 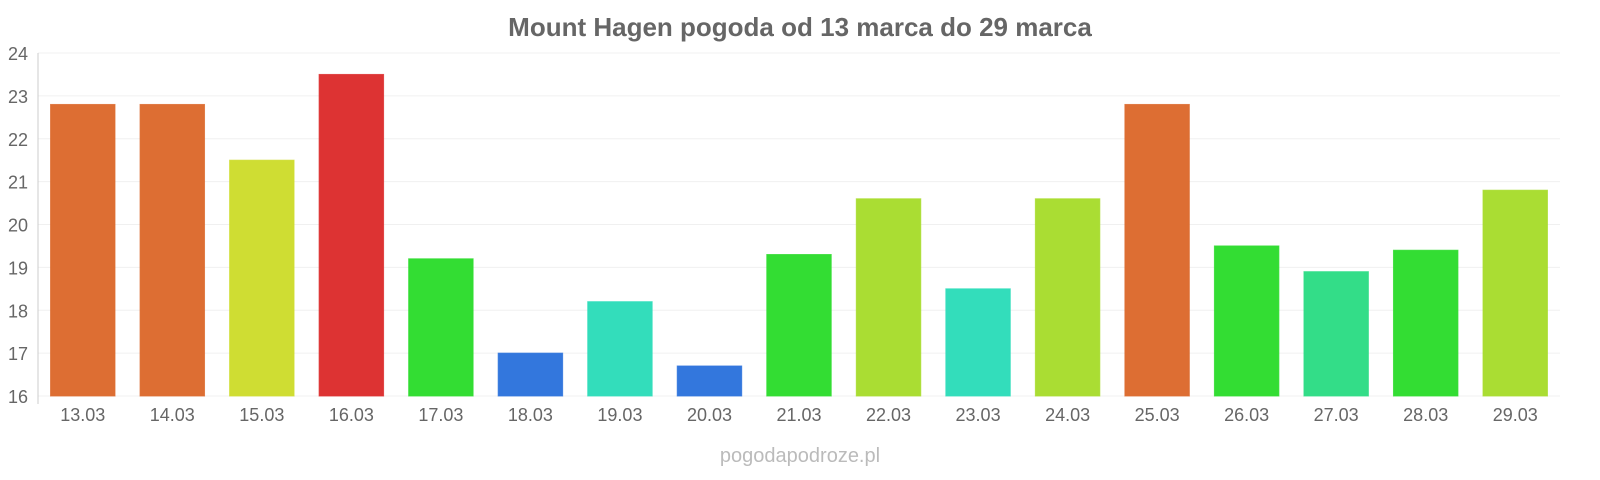 I want to click on x-tick-label: 26.03, so click(x=1246, y=415).